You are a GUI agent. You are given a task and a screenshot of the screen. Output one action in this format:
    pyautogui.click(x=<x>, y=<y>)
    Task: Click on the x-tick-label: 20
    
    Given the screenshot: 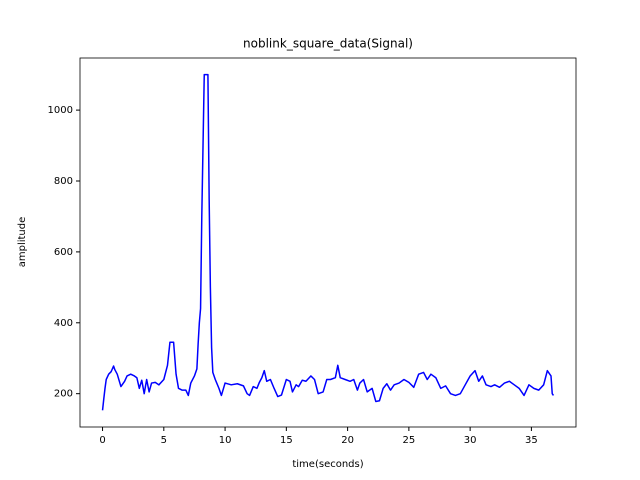 What is the action you would take?
    pyautogui.click(x=347, y=440)
    